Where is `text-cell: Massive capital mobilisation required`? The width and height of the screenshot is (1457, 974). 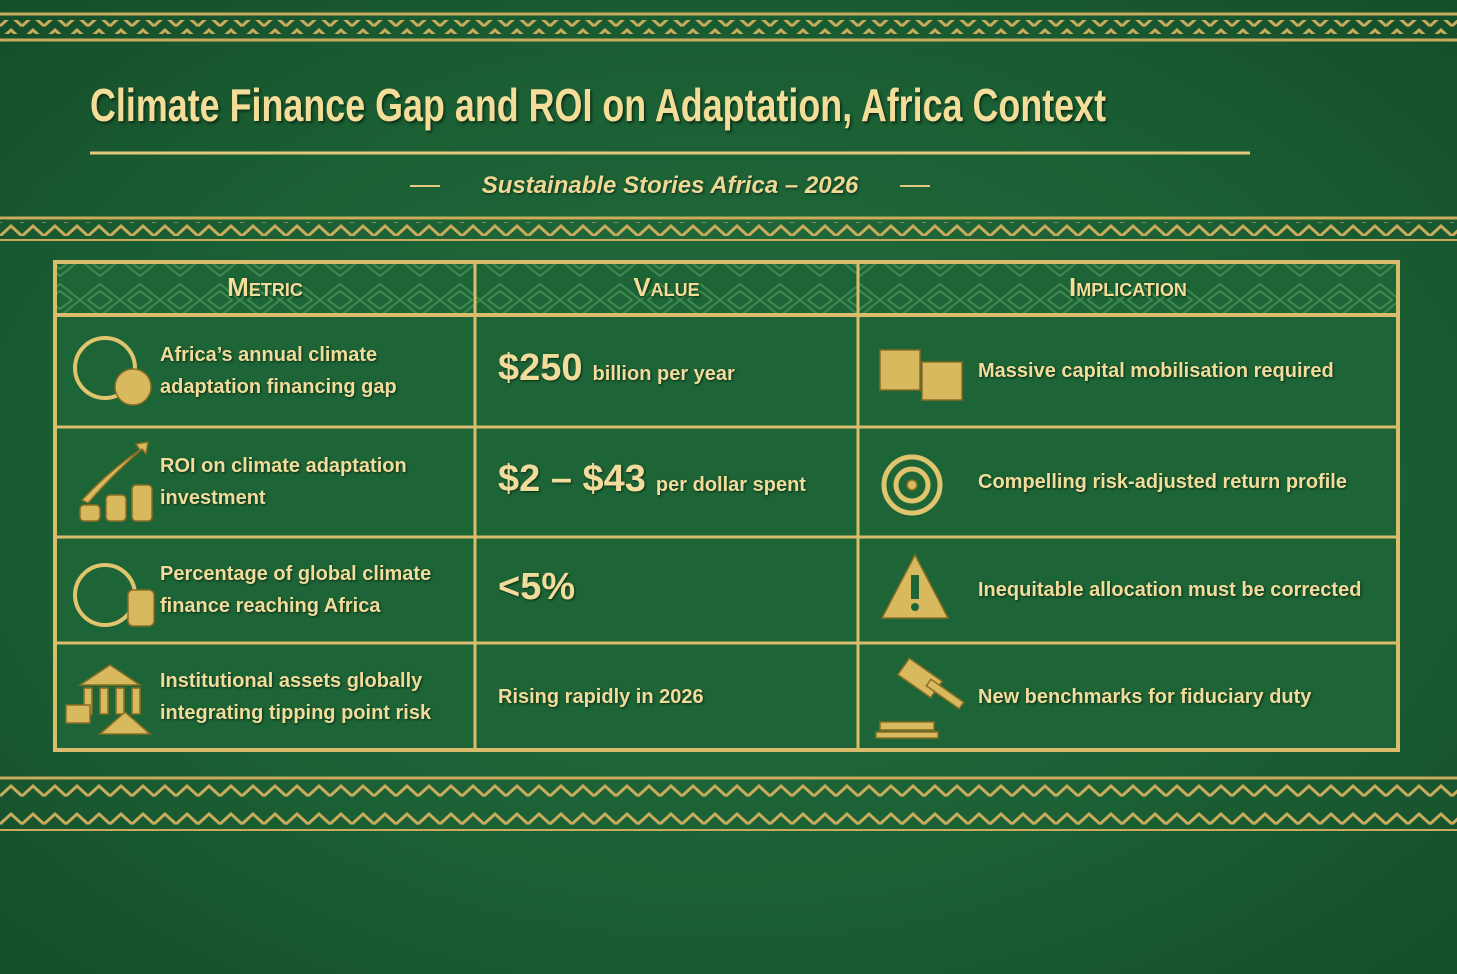 text-cell: Massive capital mobilisation required is located at coordinates (1156, 371).